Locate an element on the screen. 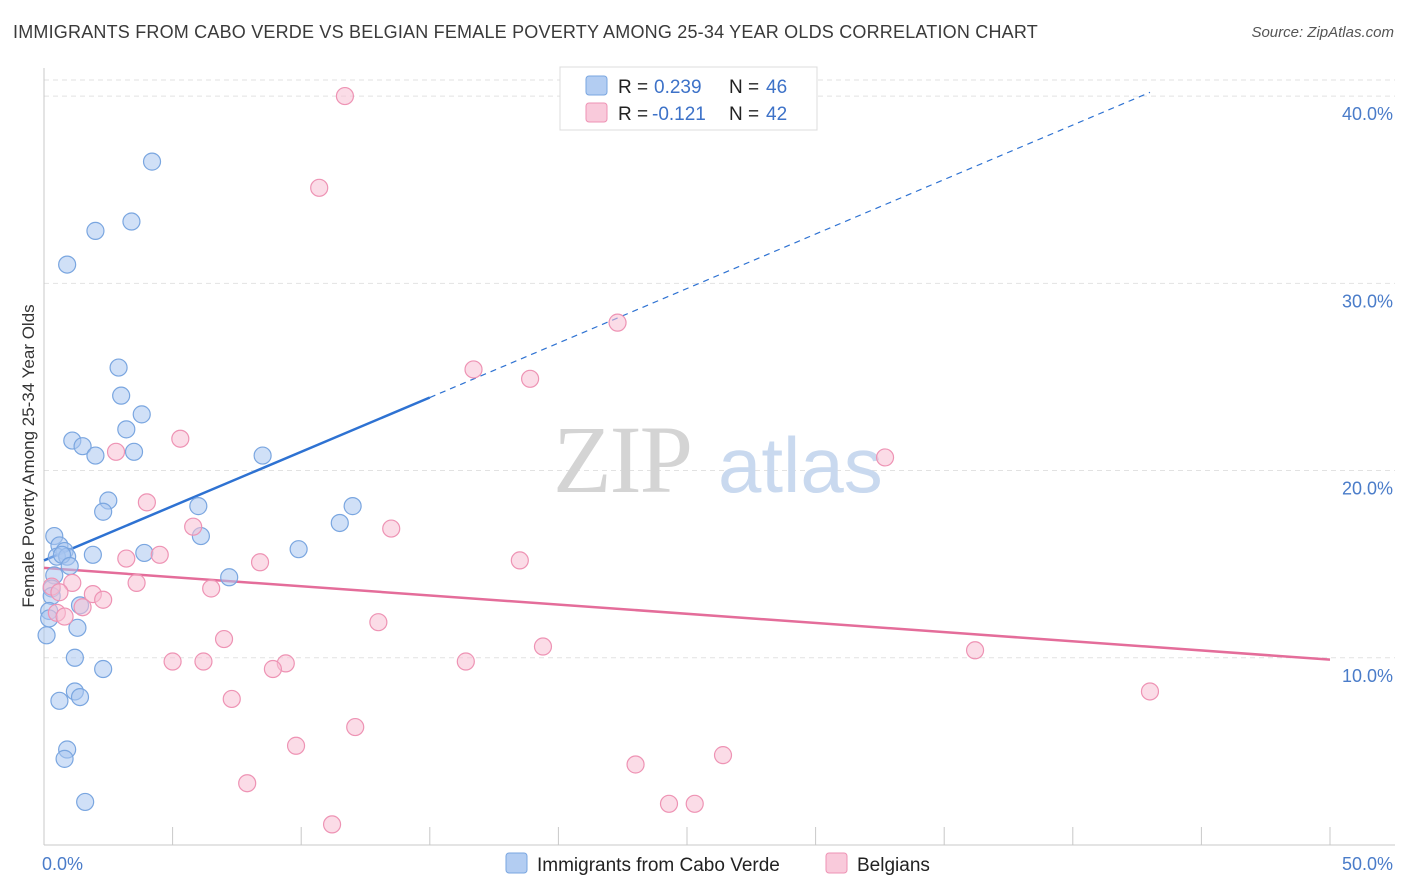 The height and width of the screenshot is (892, 1406). y-tick-label-2: 30.0% is located at coordinates (1367, 301).